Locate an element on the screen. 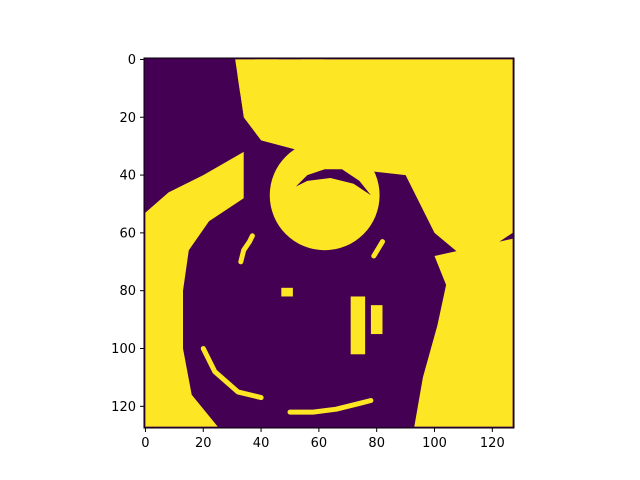 This screenshot has height=480, width=640. x-tick-label: 40 is located at coordinates (261, 443).